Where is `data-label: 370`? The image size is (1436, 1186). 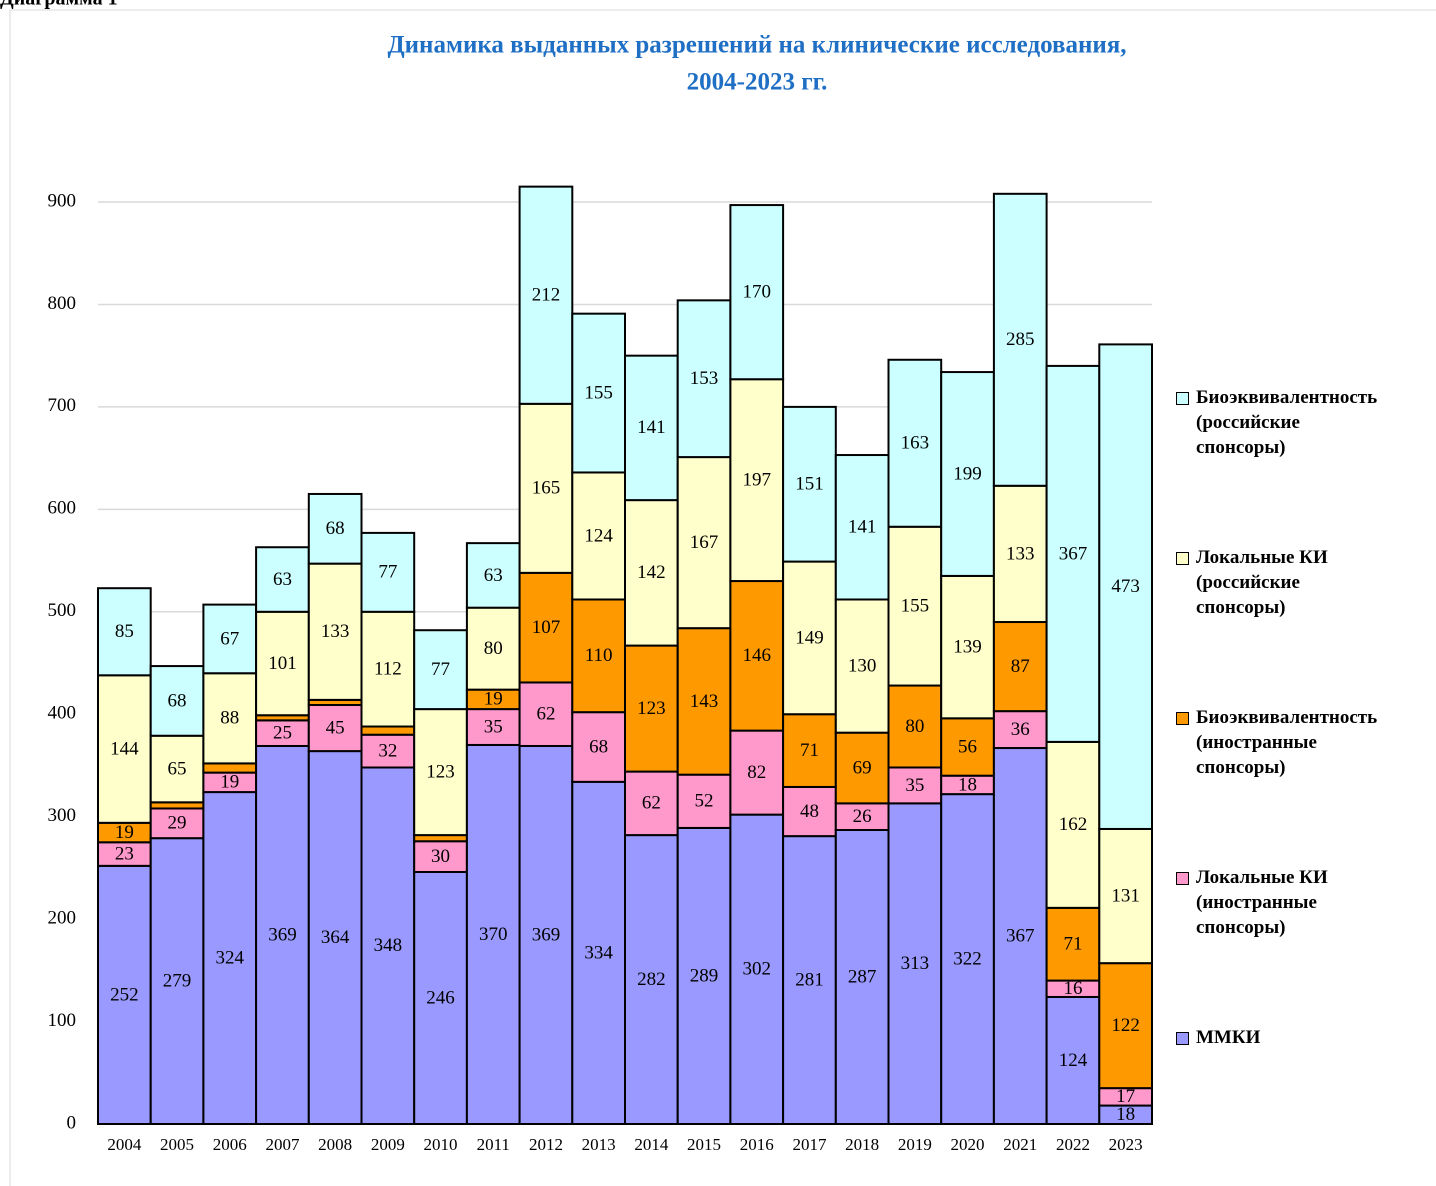 data-label: 370 is located at coordinates (493, 934).